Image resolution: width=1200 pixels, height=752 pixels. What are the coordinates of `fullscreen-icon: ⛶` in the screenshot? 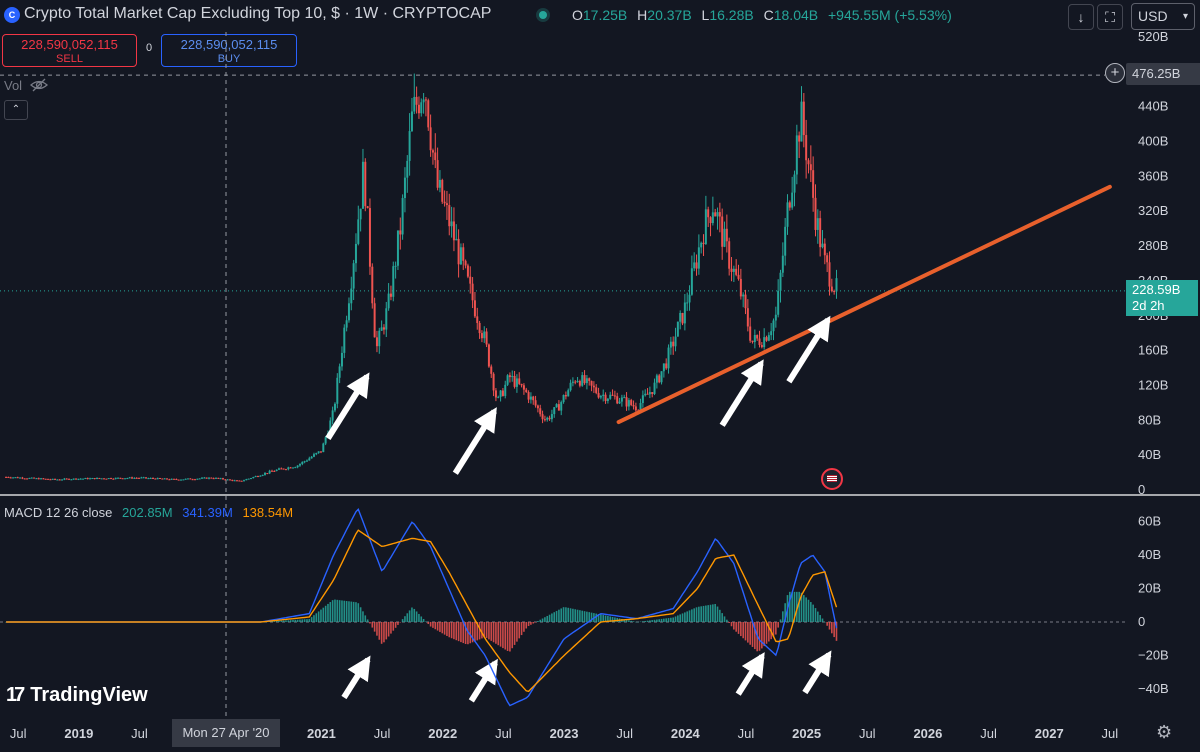 It's located at (1110, 17).